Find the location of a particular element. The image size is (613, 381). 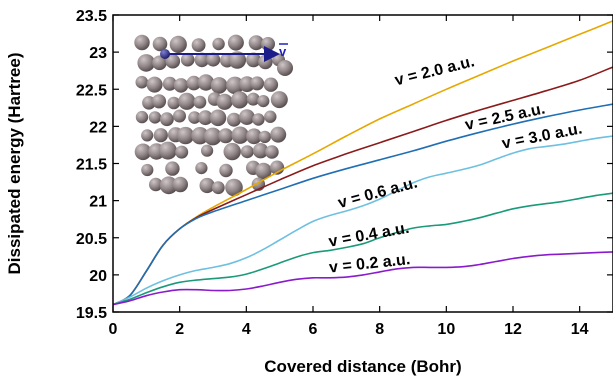

x-axis-label: Covered distance (Bohr) is located at coordinates (362, 366).